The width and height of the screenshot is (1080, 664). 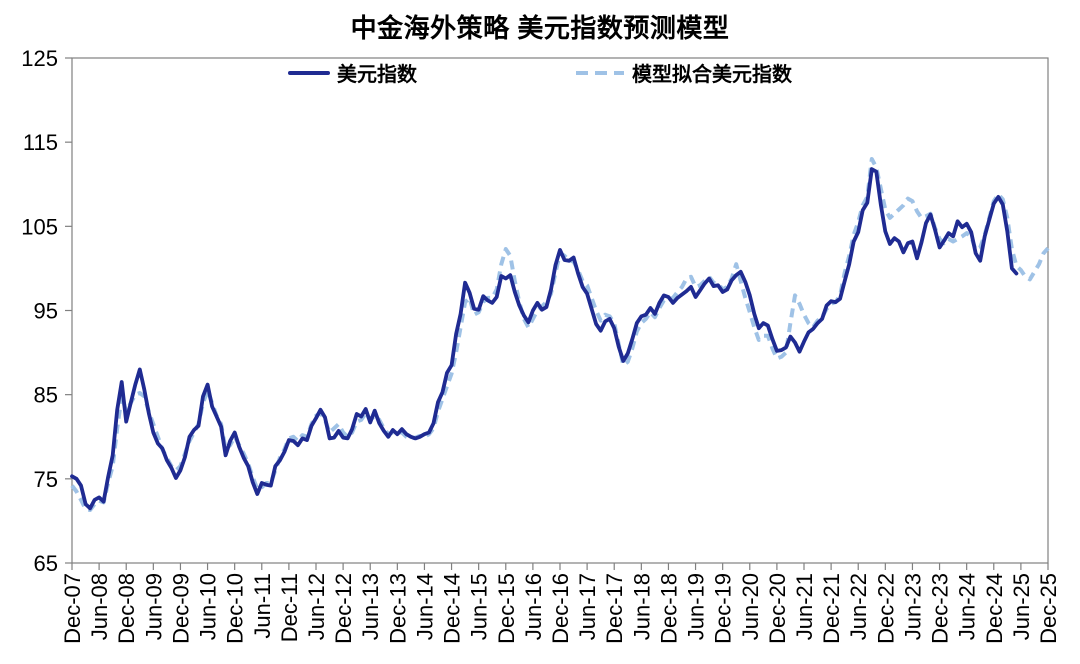 I want to click on x-tick-label: Dec-20, so click(x=777, y=608).